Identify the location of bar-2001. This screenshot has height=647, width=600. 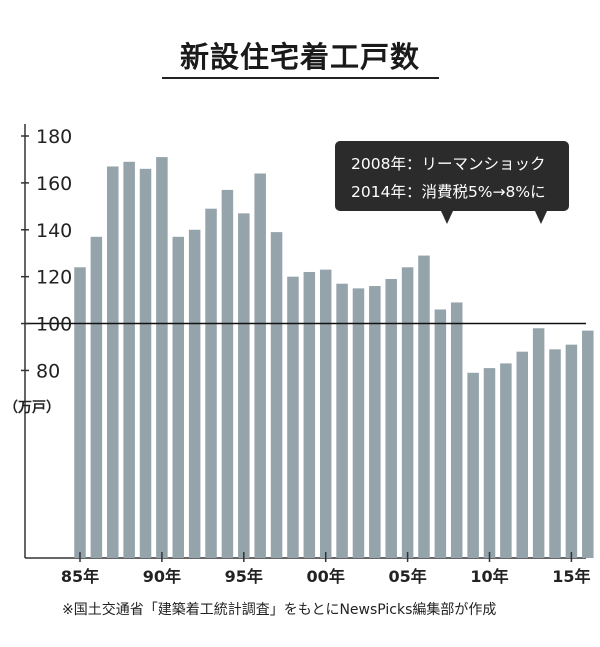
(342, 420).